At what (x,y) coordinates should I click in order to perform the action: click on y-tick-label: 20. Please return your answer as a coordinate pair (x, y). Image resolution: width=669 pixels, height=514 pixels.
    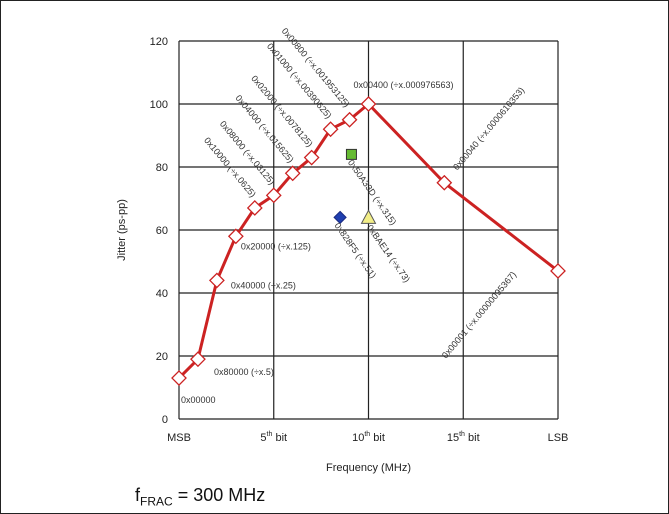
    Looking at the image, I should click on (162, 357).